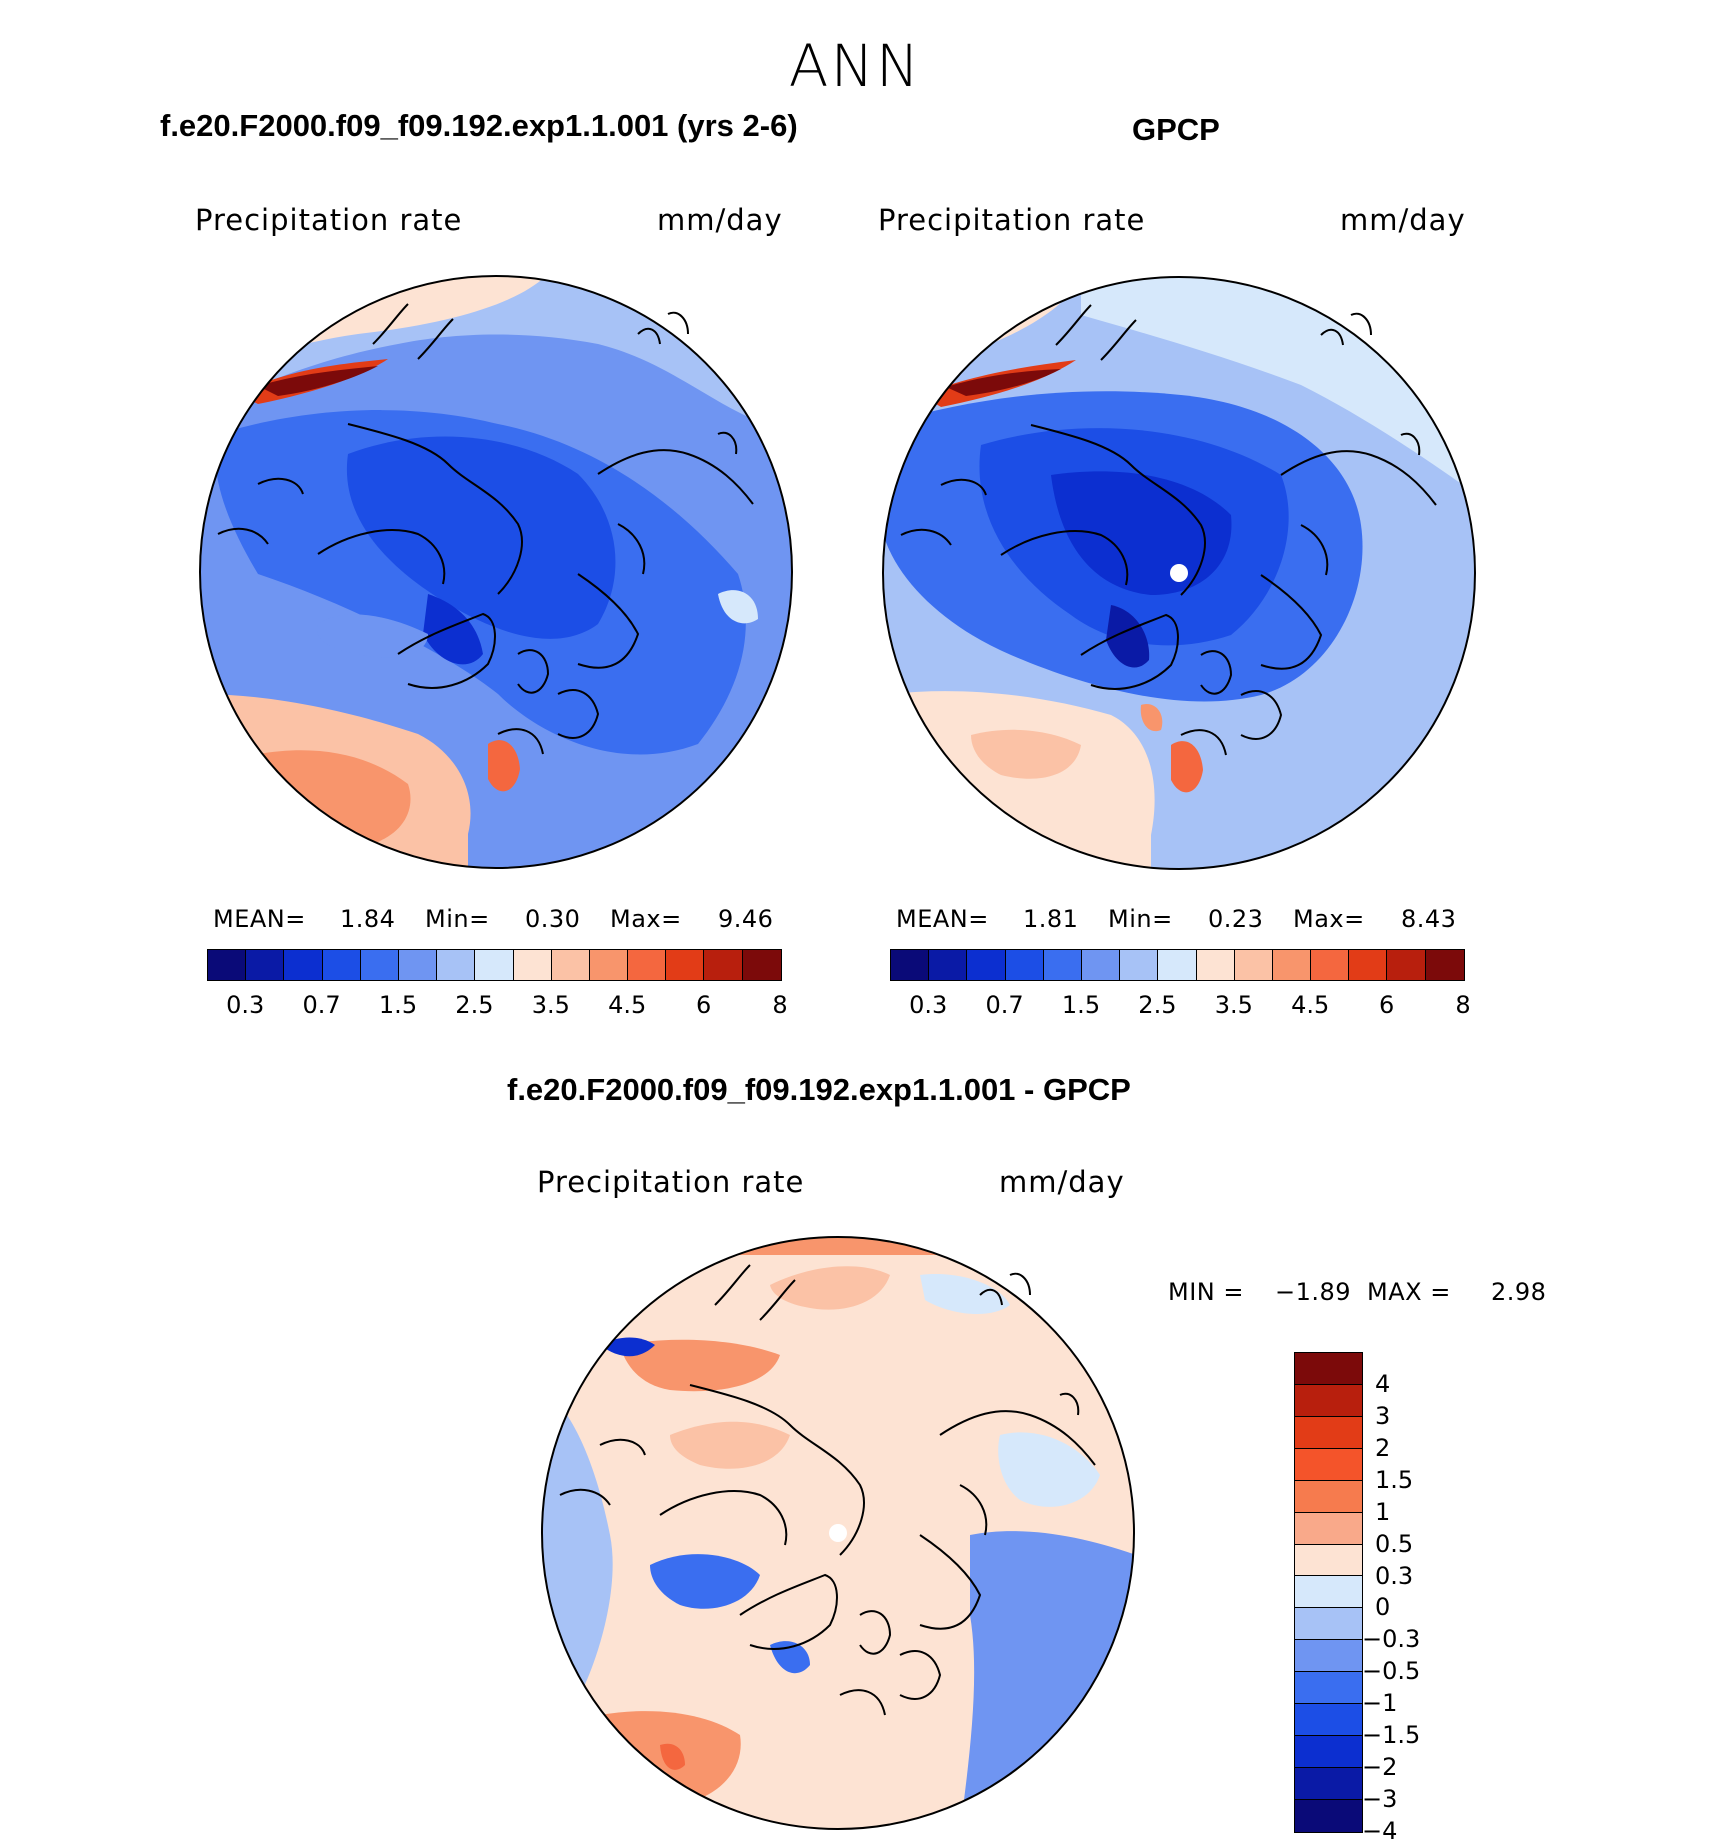  What do you see at coordinates (1049, 1469) in the screenshot?
I see `map-fill-siberia-neg` at bounding box center [1049, 1469].